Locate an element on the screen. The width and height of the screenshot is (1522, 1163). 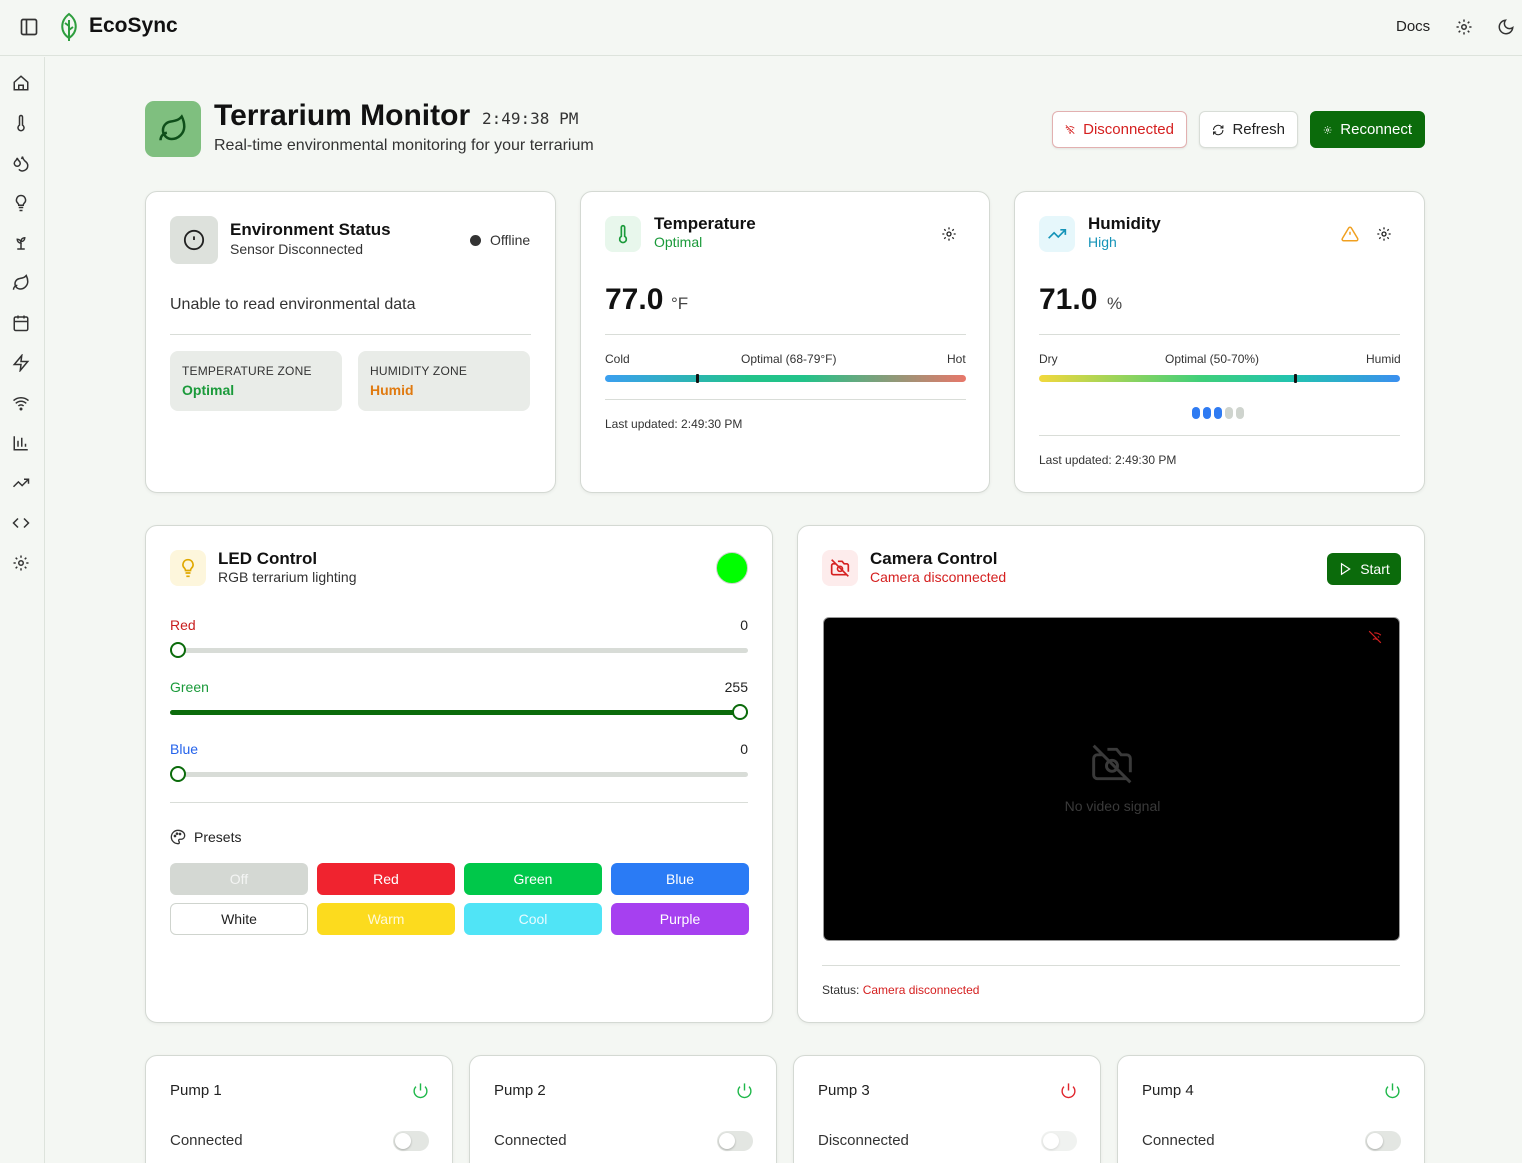
slider-label-green: Green is located at coordinates (189, 687).